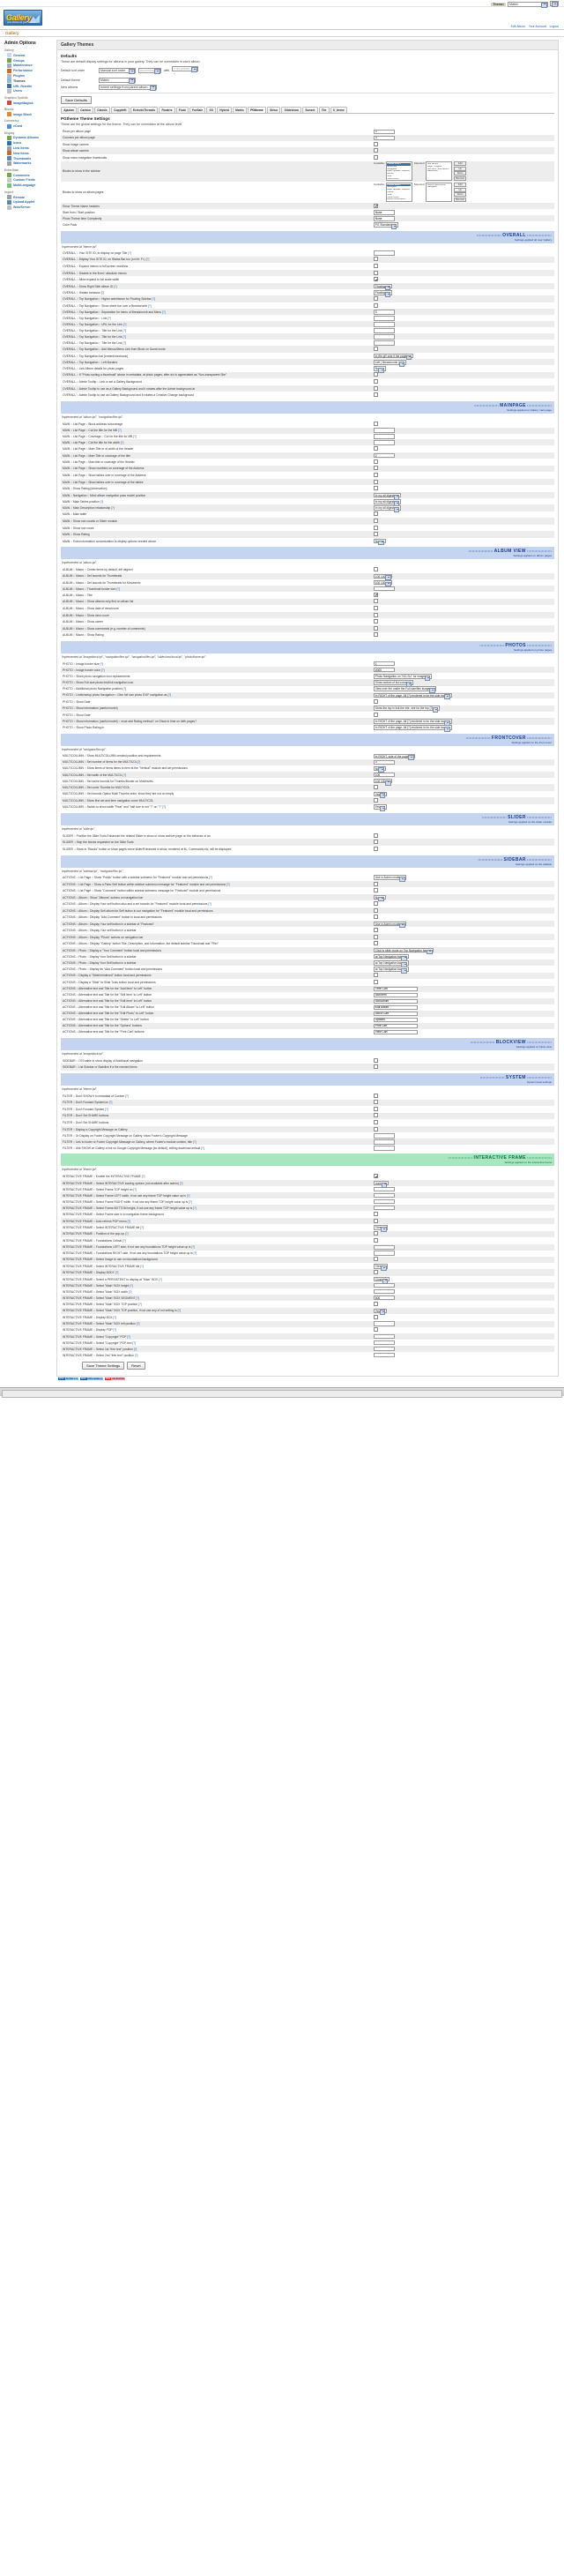  What do you see at coordinates (182, 109) in the screenshot?
I see `tab-fluid: Fluid` at bounding box center [182, 109].